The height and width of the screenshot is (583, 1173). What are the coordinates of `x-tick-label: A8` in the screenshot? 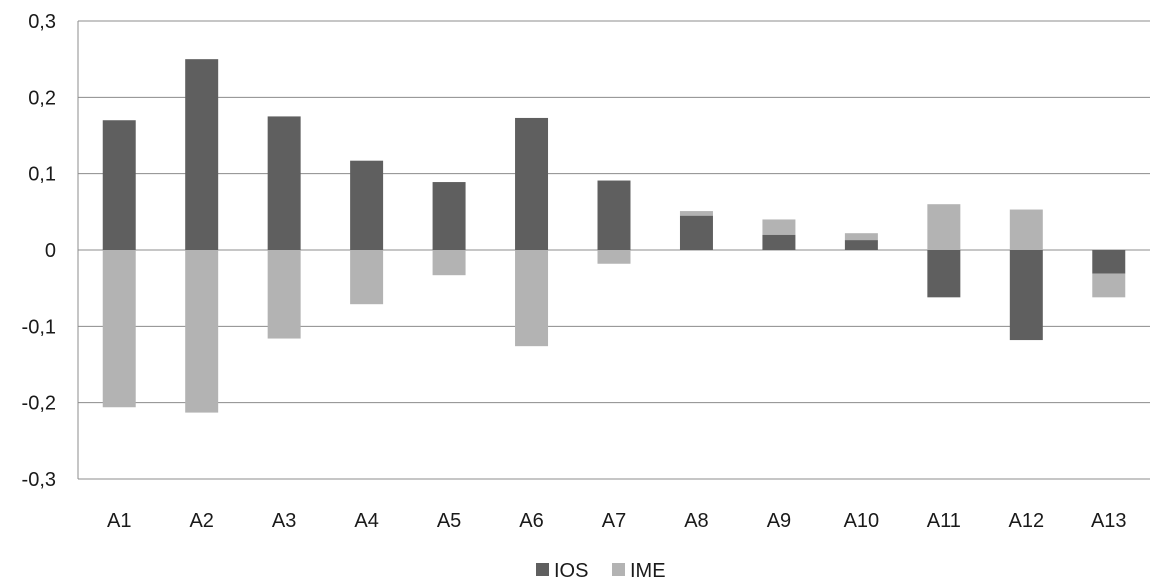 It's located at (696, 521).